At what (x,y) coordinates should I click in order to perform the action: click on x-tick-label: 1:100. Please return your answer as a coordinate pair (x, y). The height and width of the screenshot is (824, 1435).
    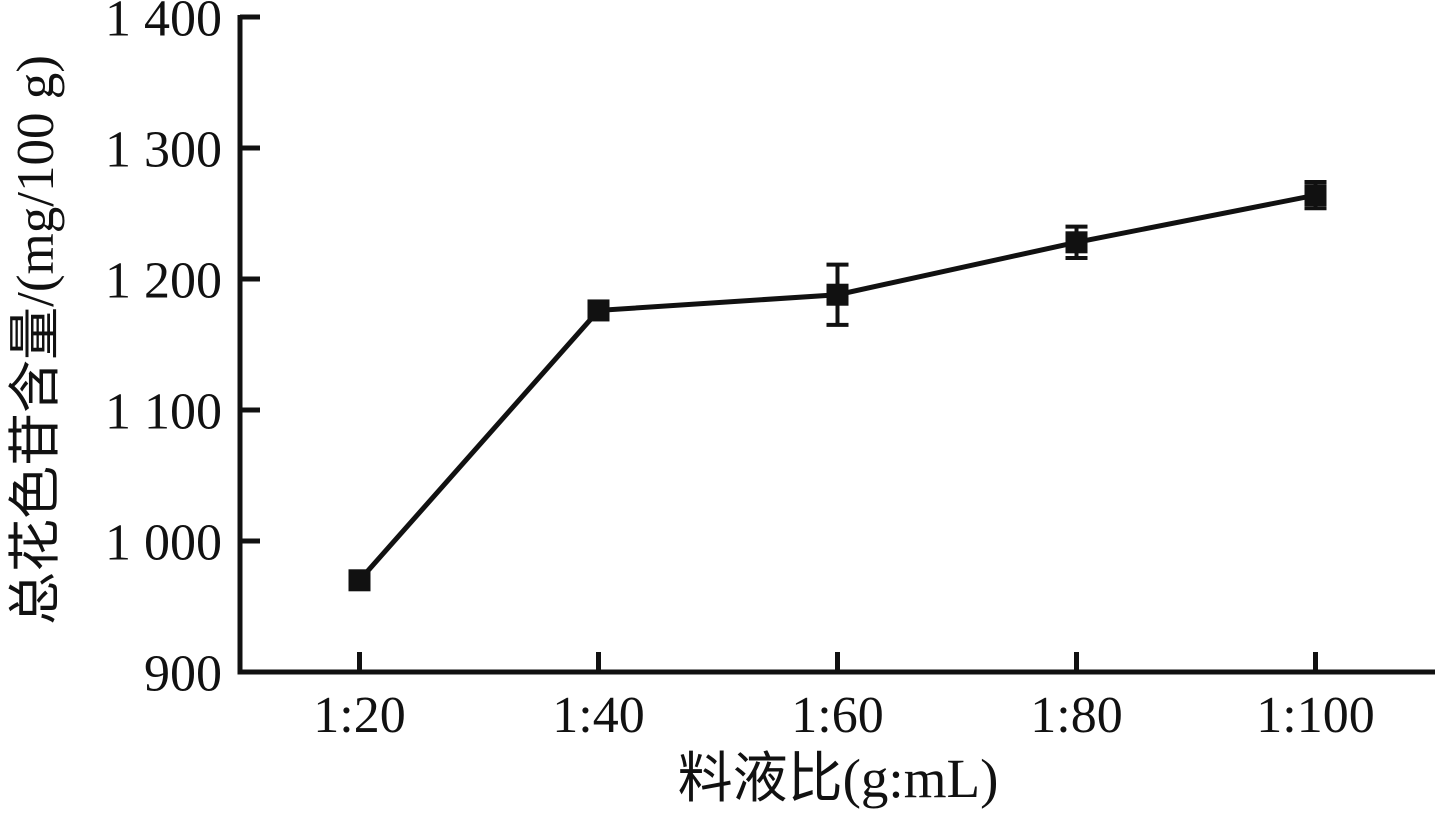
    Looking at the image, I should click on (1315, 715).